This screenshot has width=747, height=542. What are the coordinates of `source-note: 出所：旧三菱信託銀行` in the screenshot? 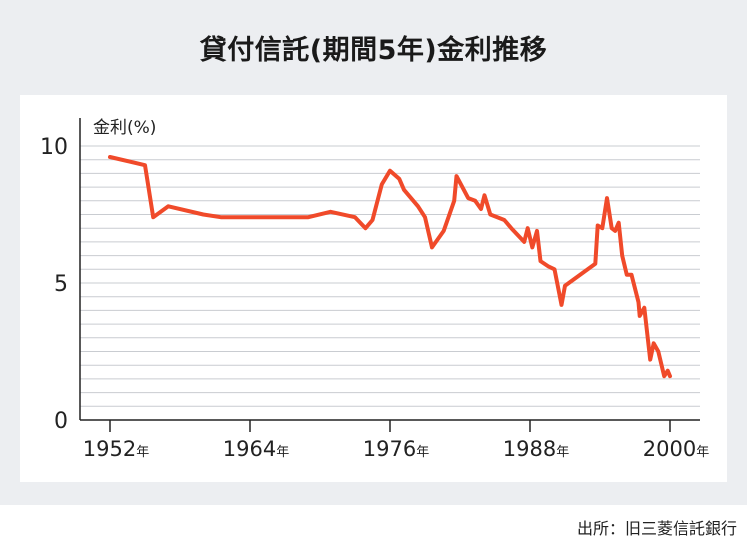 It's located at (656, 528).